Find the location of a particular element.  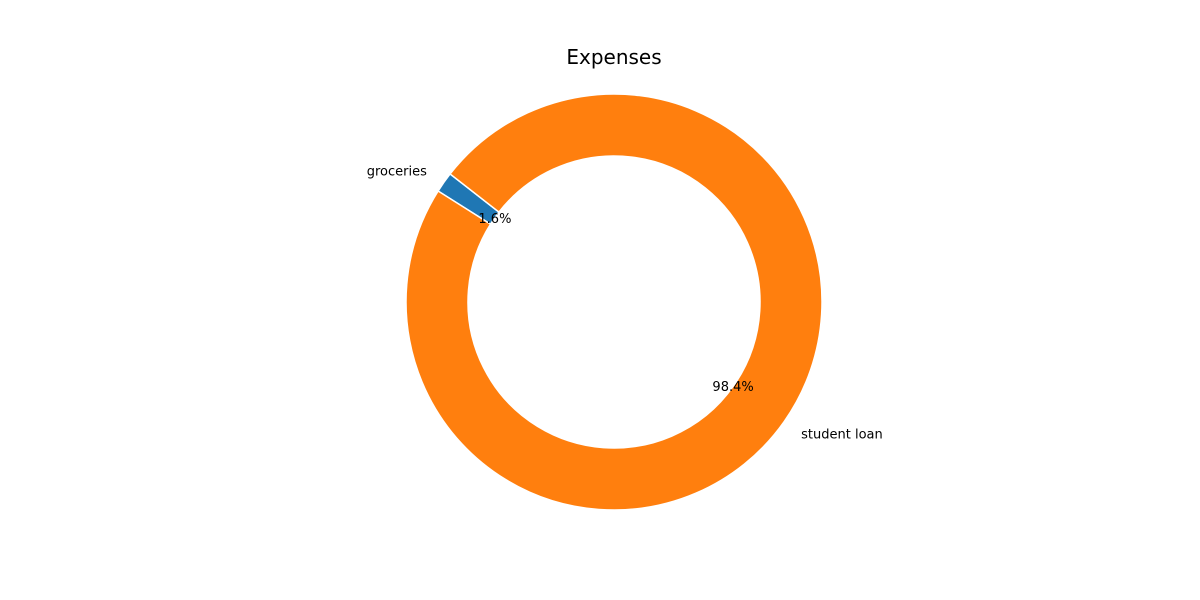

category-label-groceries: groceries is located at coordinates (397, 171).